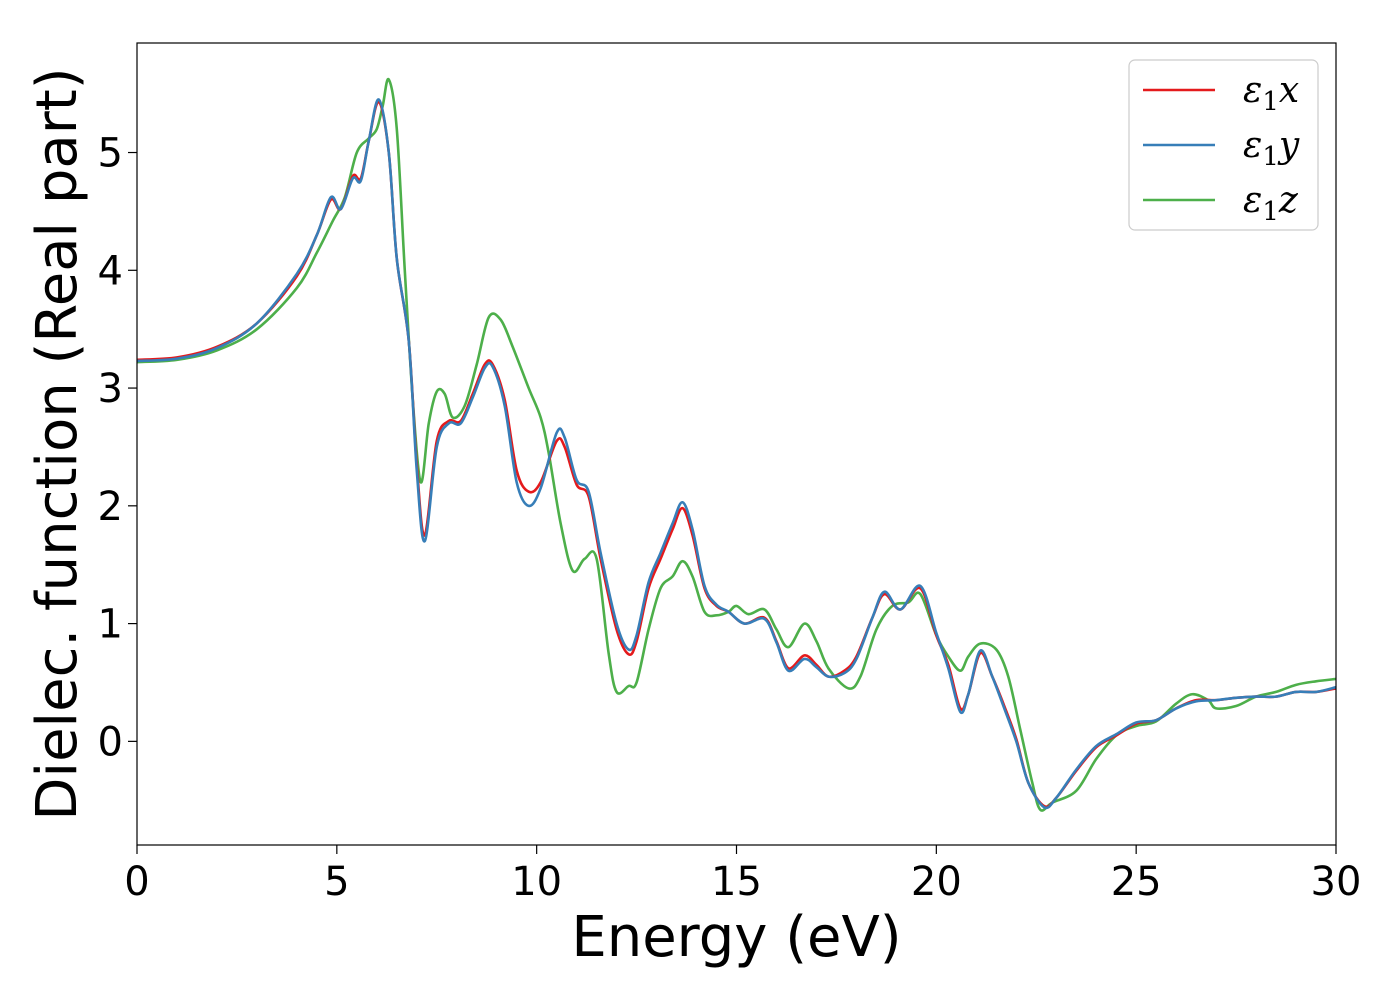 This screenshot has width=1400, height=1000. I want to click on x-tick-label: 5, so click(336, 882).